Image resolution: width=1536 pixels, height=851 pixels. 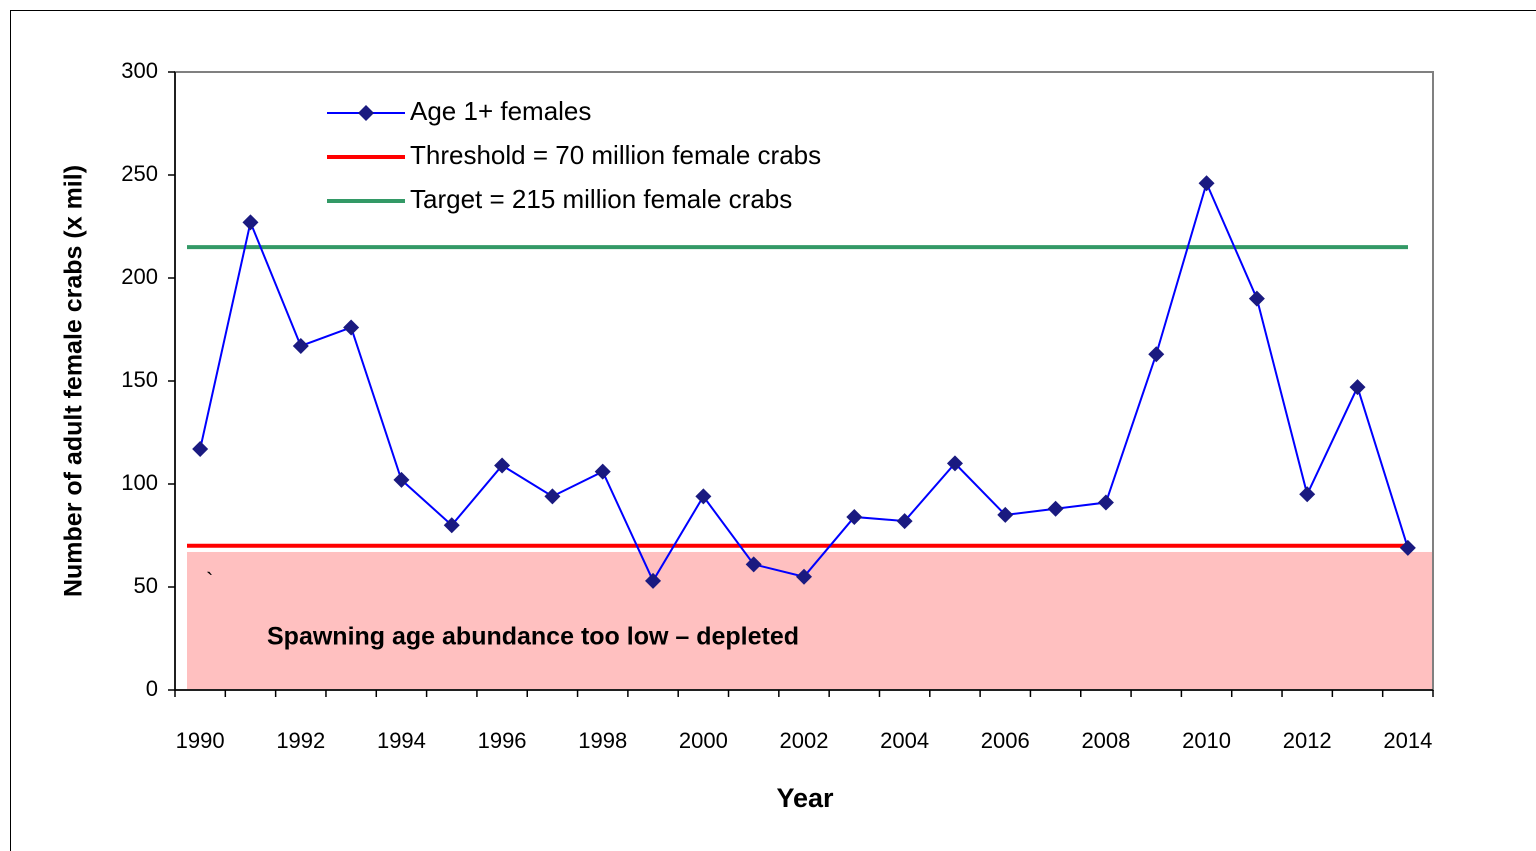 I want to click on x-tick-label: 1998, so click(x=602, y=740).